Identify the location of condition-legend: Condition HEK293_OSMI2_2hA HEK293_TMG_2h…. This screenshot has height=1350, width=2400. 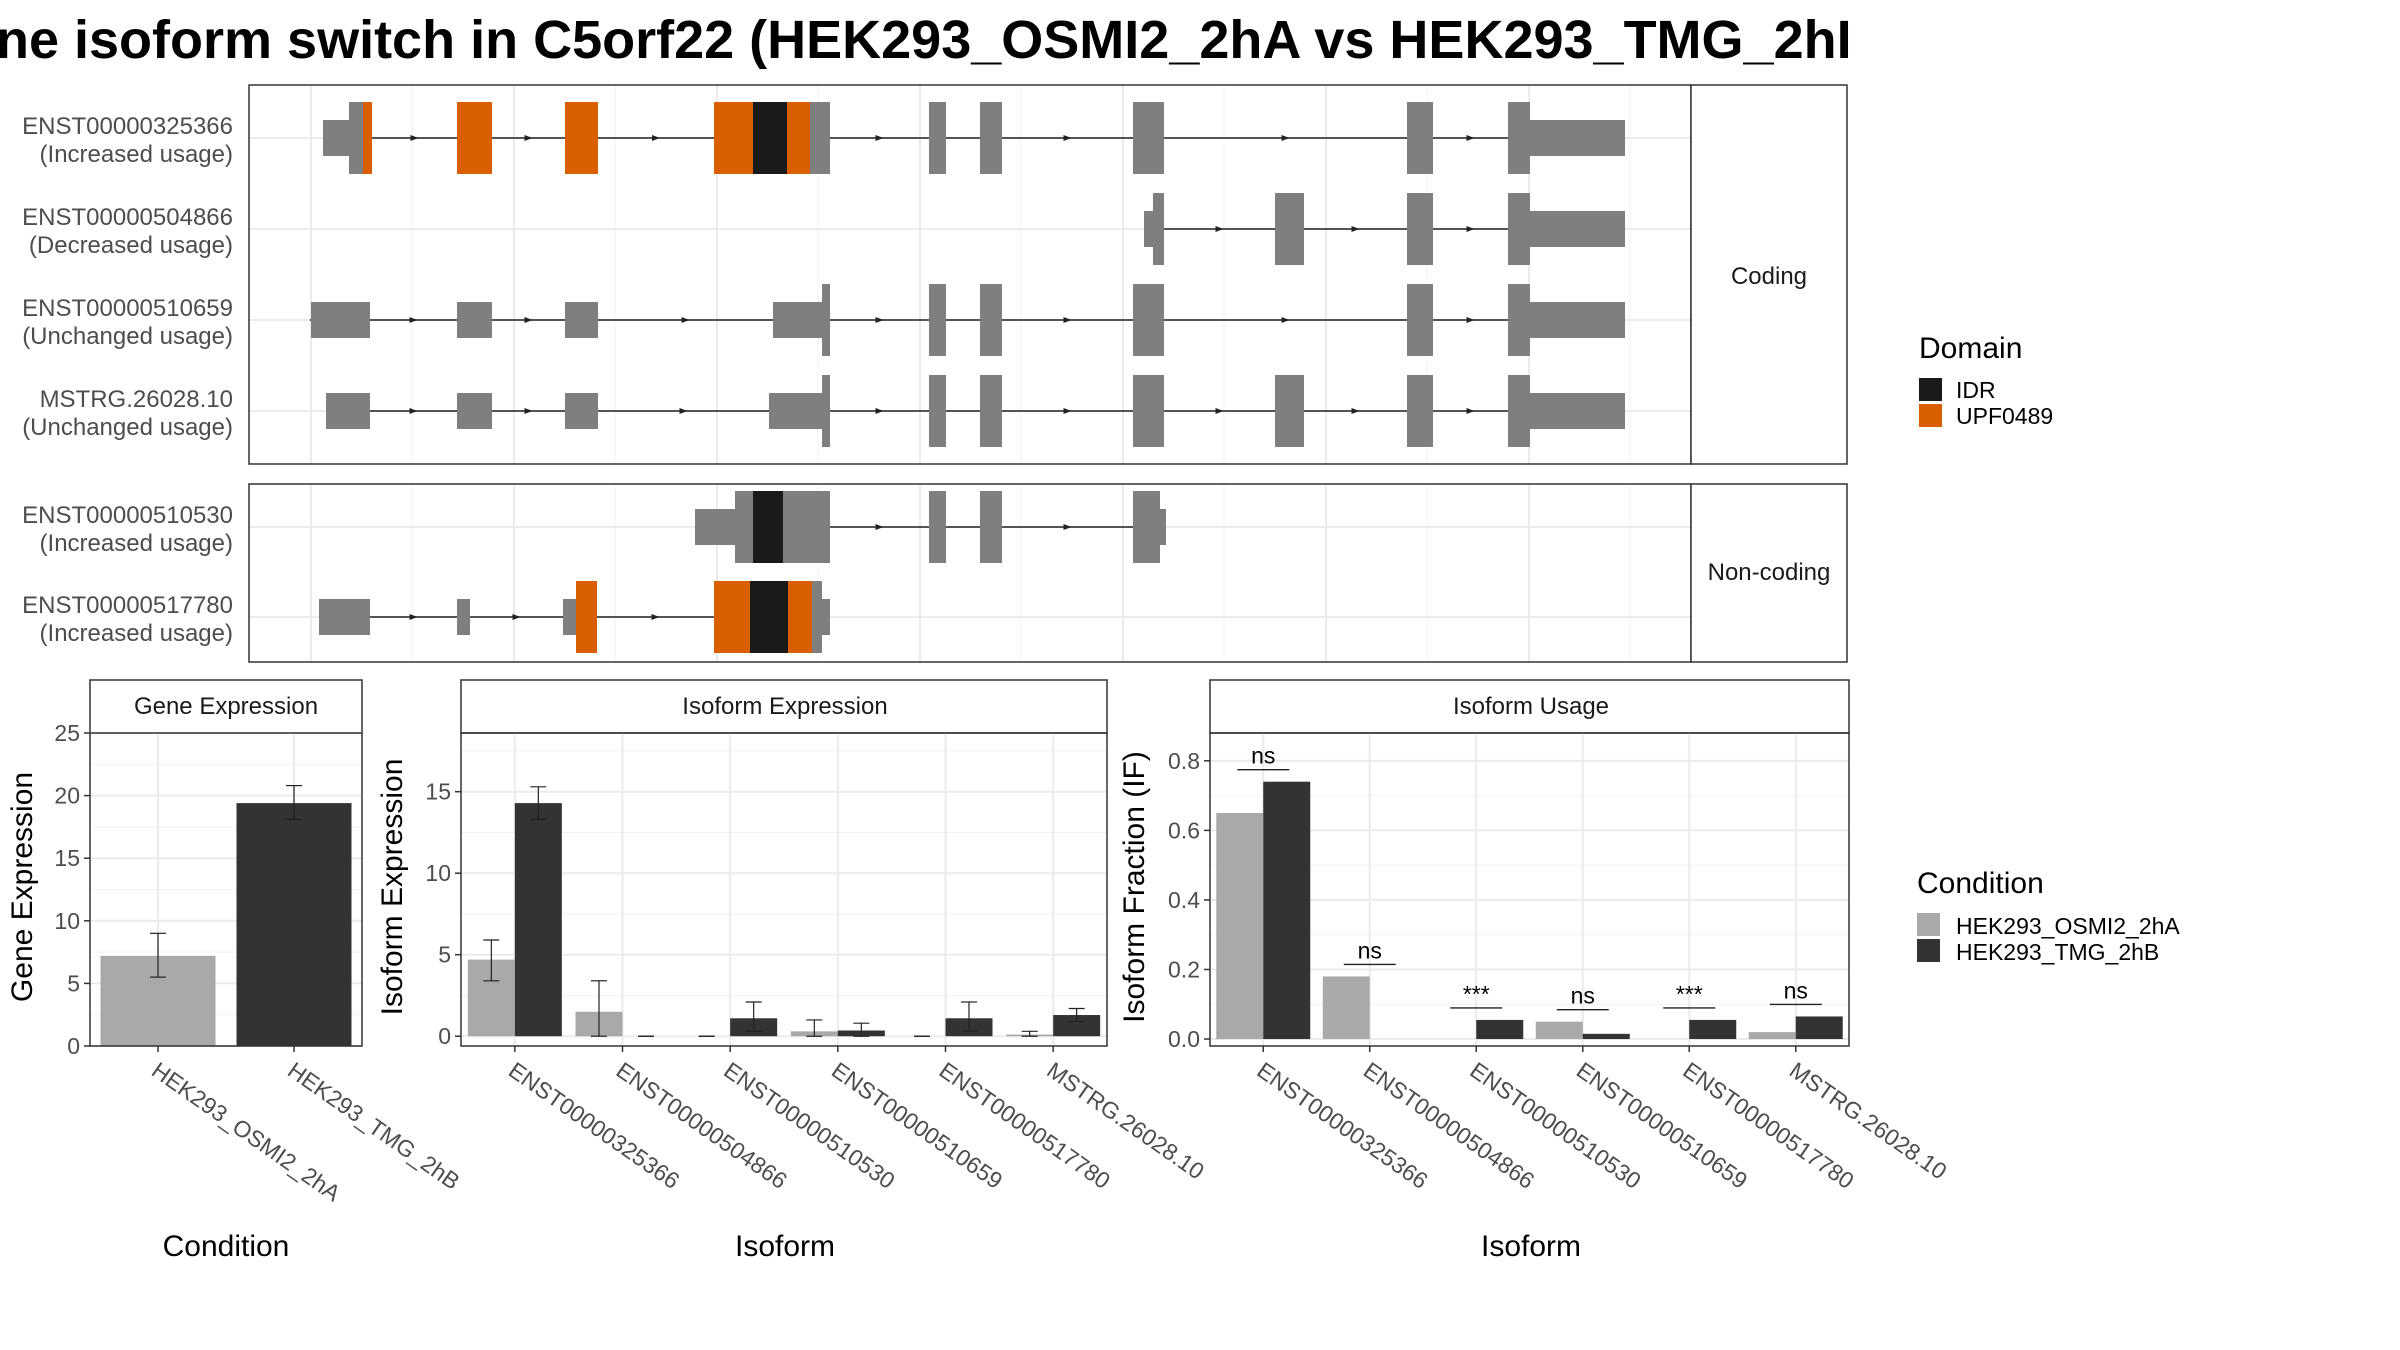
(2048, 916).